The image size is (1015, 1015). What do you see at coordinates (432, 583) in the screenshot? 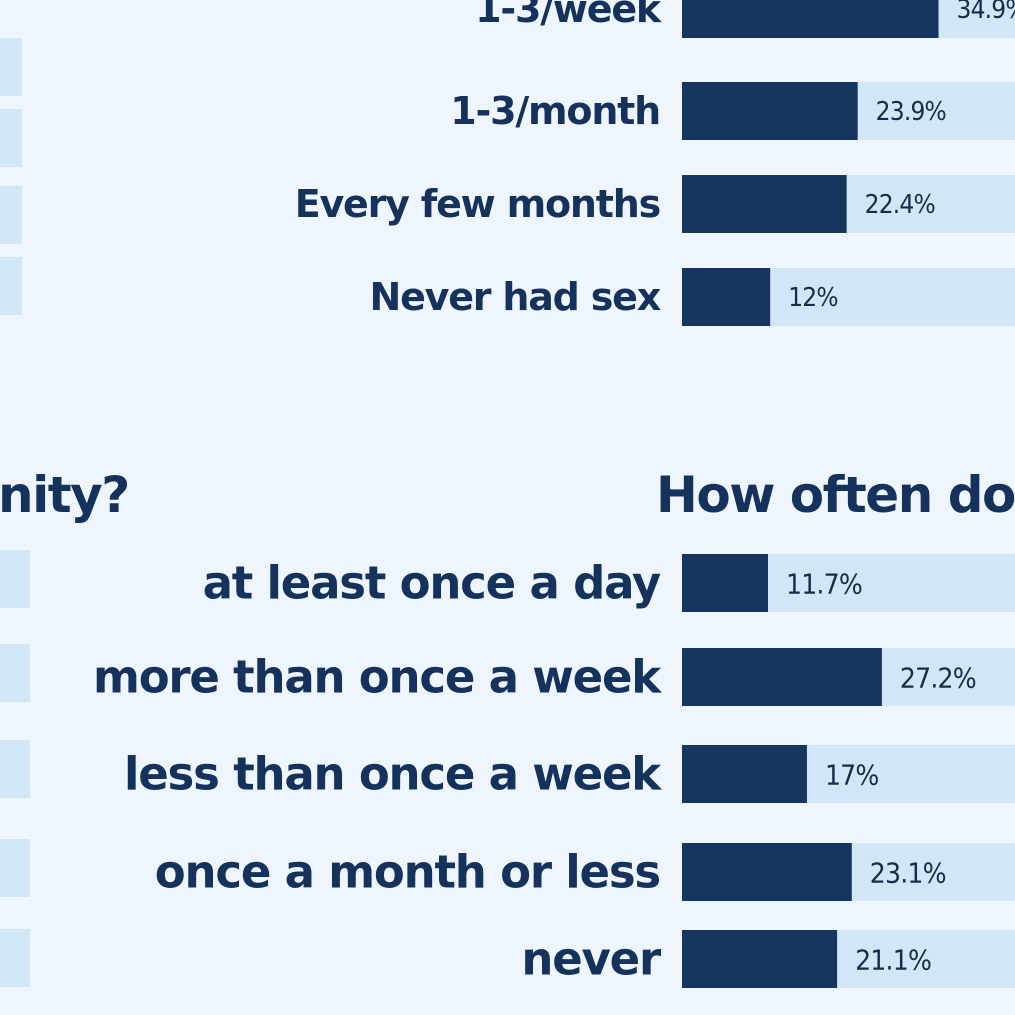
I see `category-label: at least once a day` at bounding box center [432, 583].